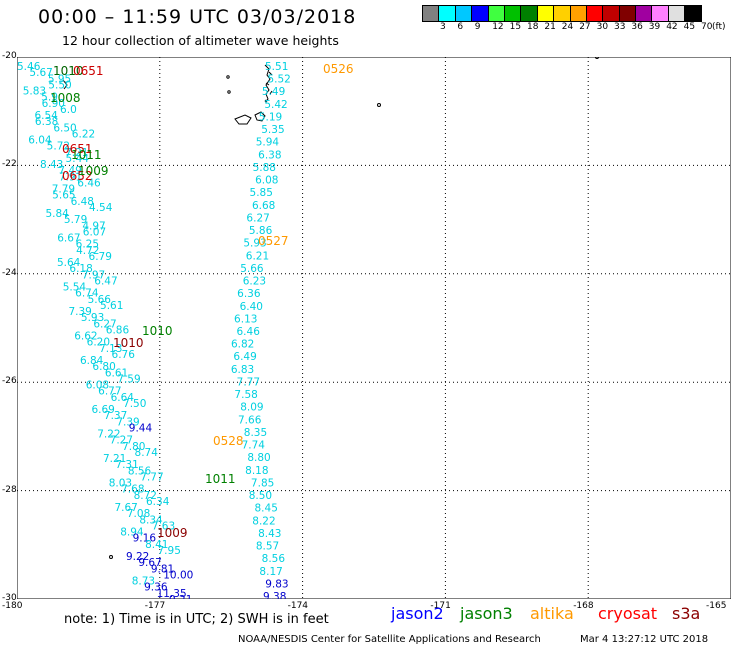 The width and height of the screenshot is (740, 650). Describe the element at coordinates (12, 606) in the screenshot. I see `x-axis-label: -180` at that location.